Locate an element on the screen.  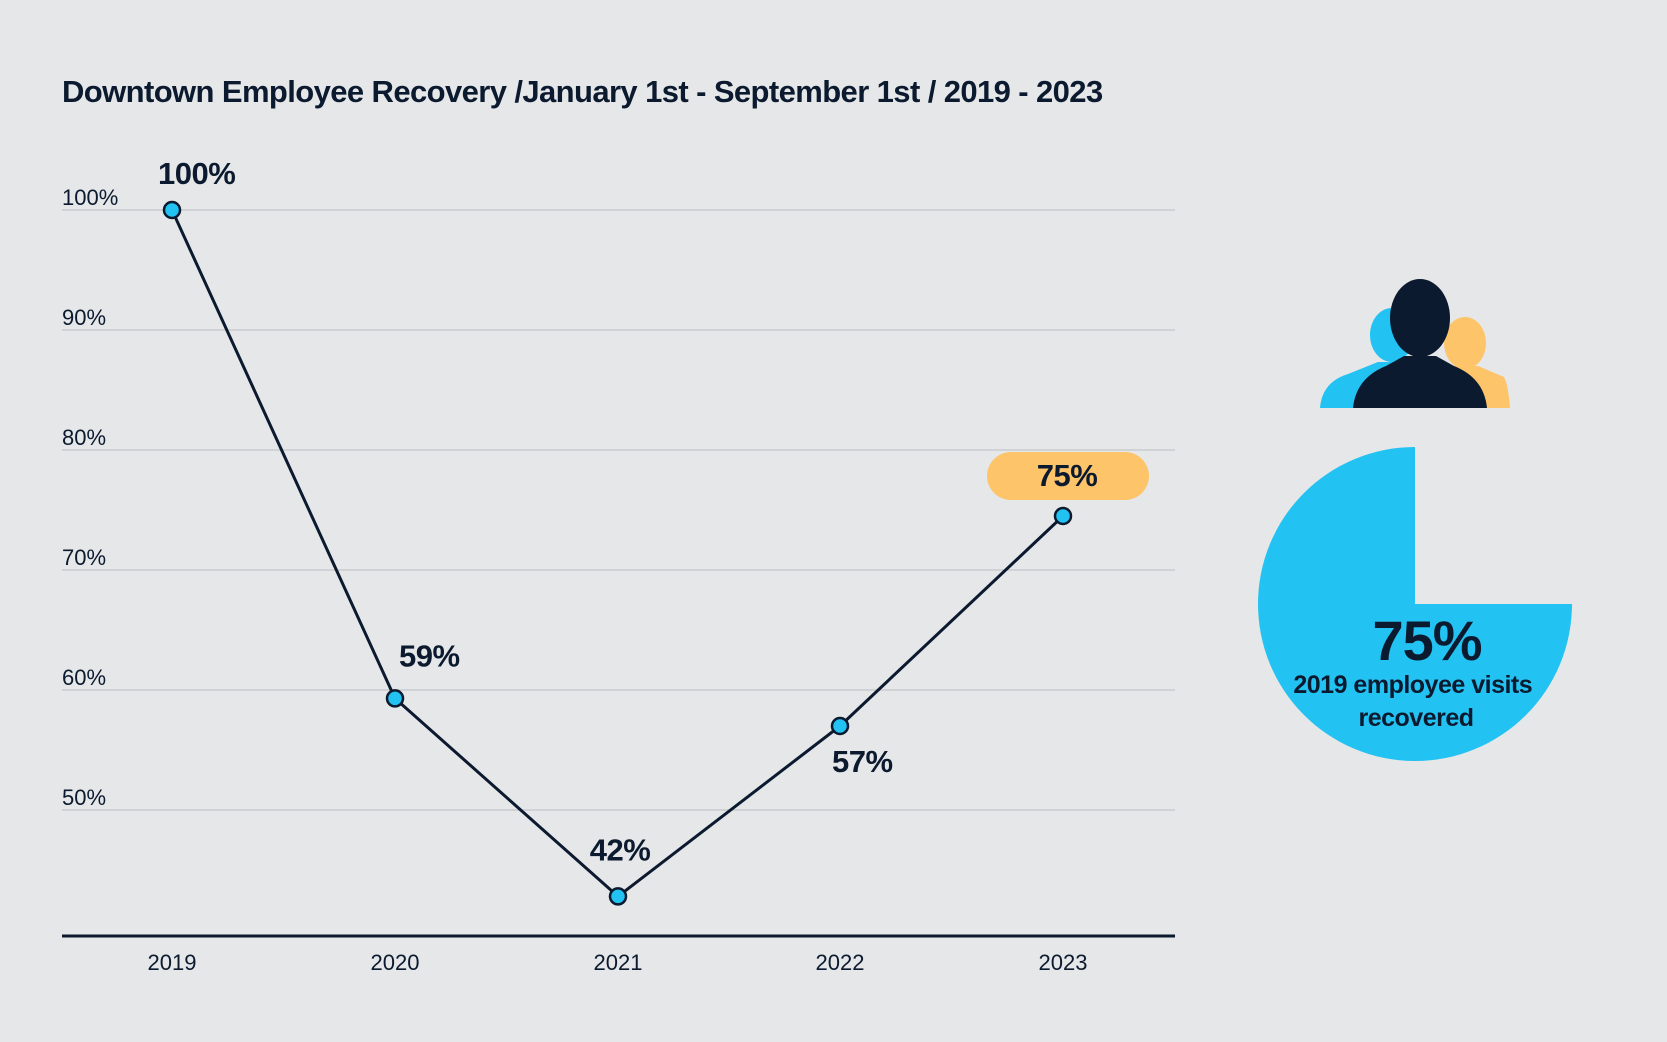
y-tick-label-60: 60% is located at coordinates (84, 677).